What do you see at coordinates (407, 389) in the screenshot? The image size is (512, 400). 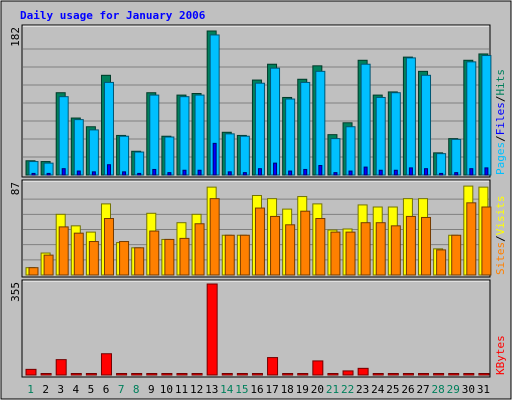 I see `x-tick-label-day-26: 26` at bounding box center [407, 389].